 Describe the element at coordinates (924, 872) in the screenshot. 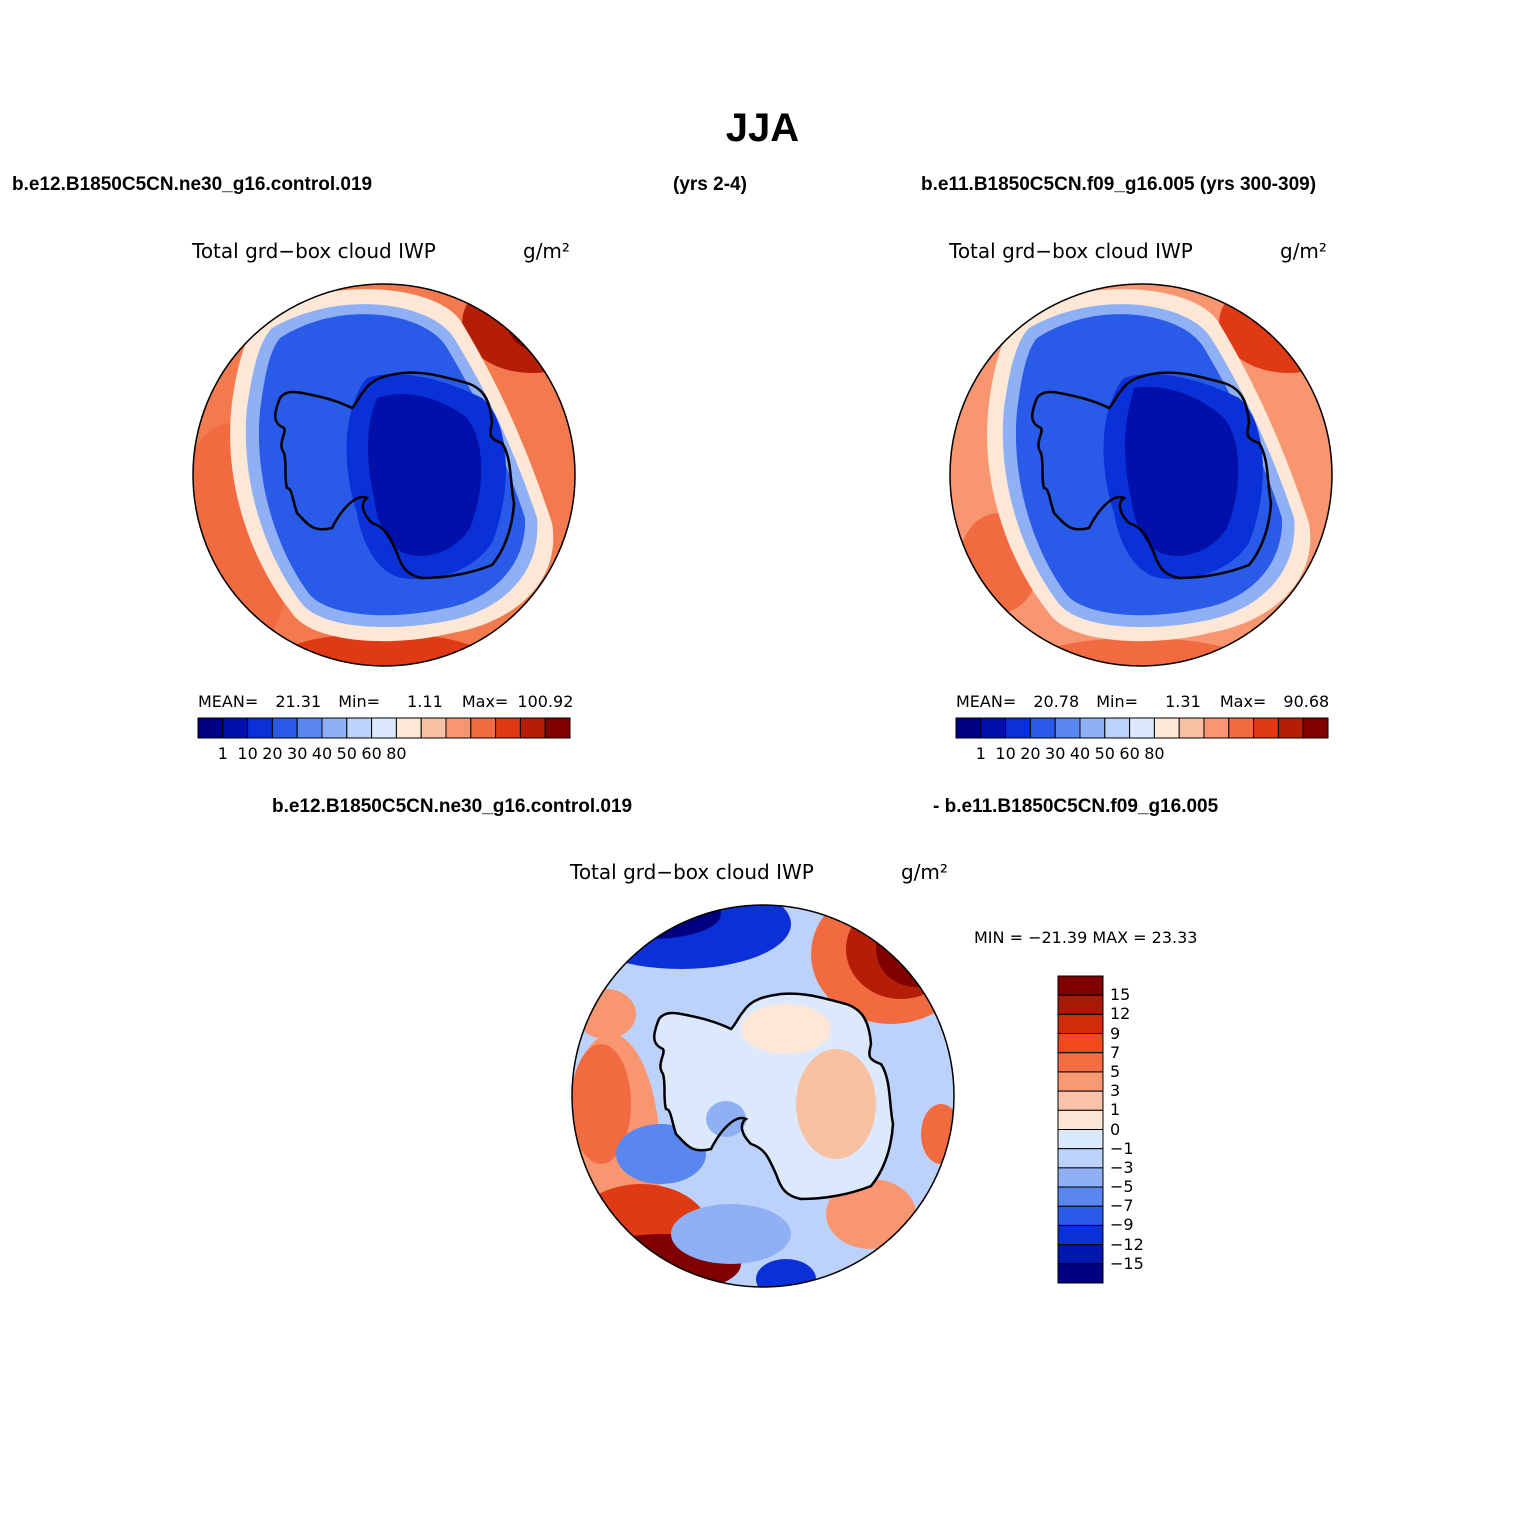

I see `diff-units: g/m²` at that location.